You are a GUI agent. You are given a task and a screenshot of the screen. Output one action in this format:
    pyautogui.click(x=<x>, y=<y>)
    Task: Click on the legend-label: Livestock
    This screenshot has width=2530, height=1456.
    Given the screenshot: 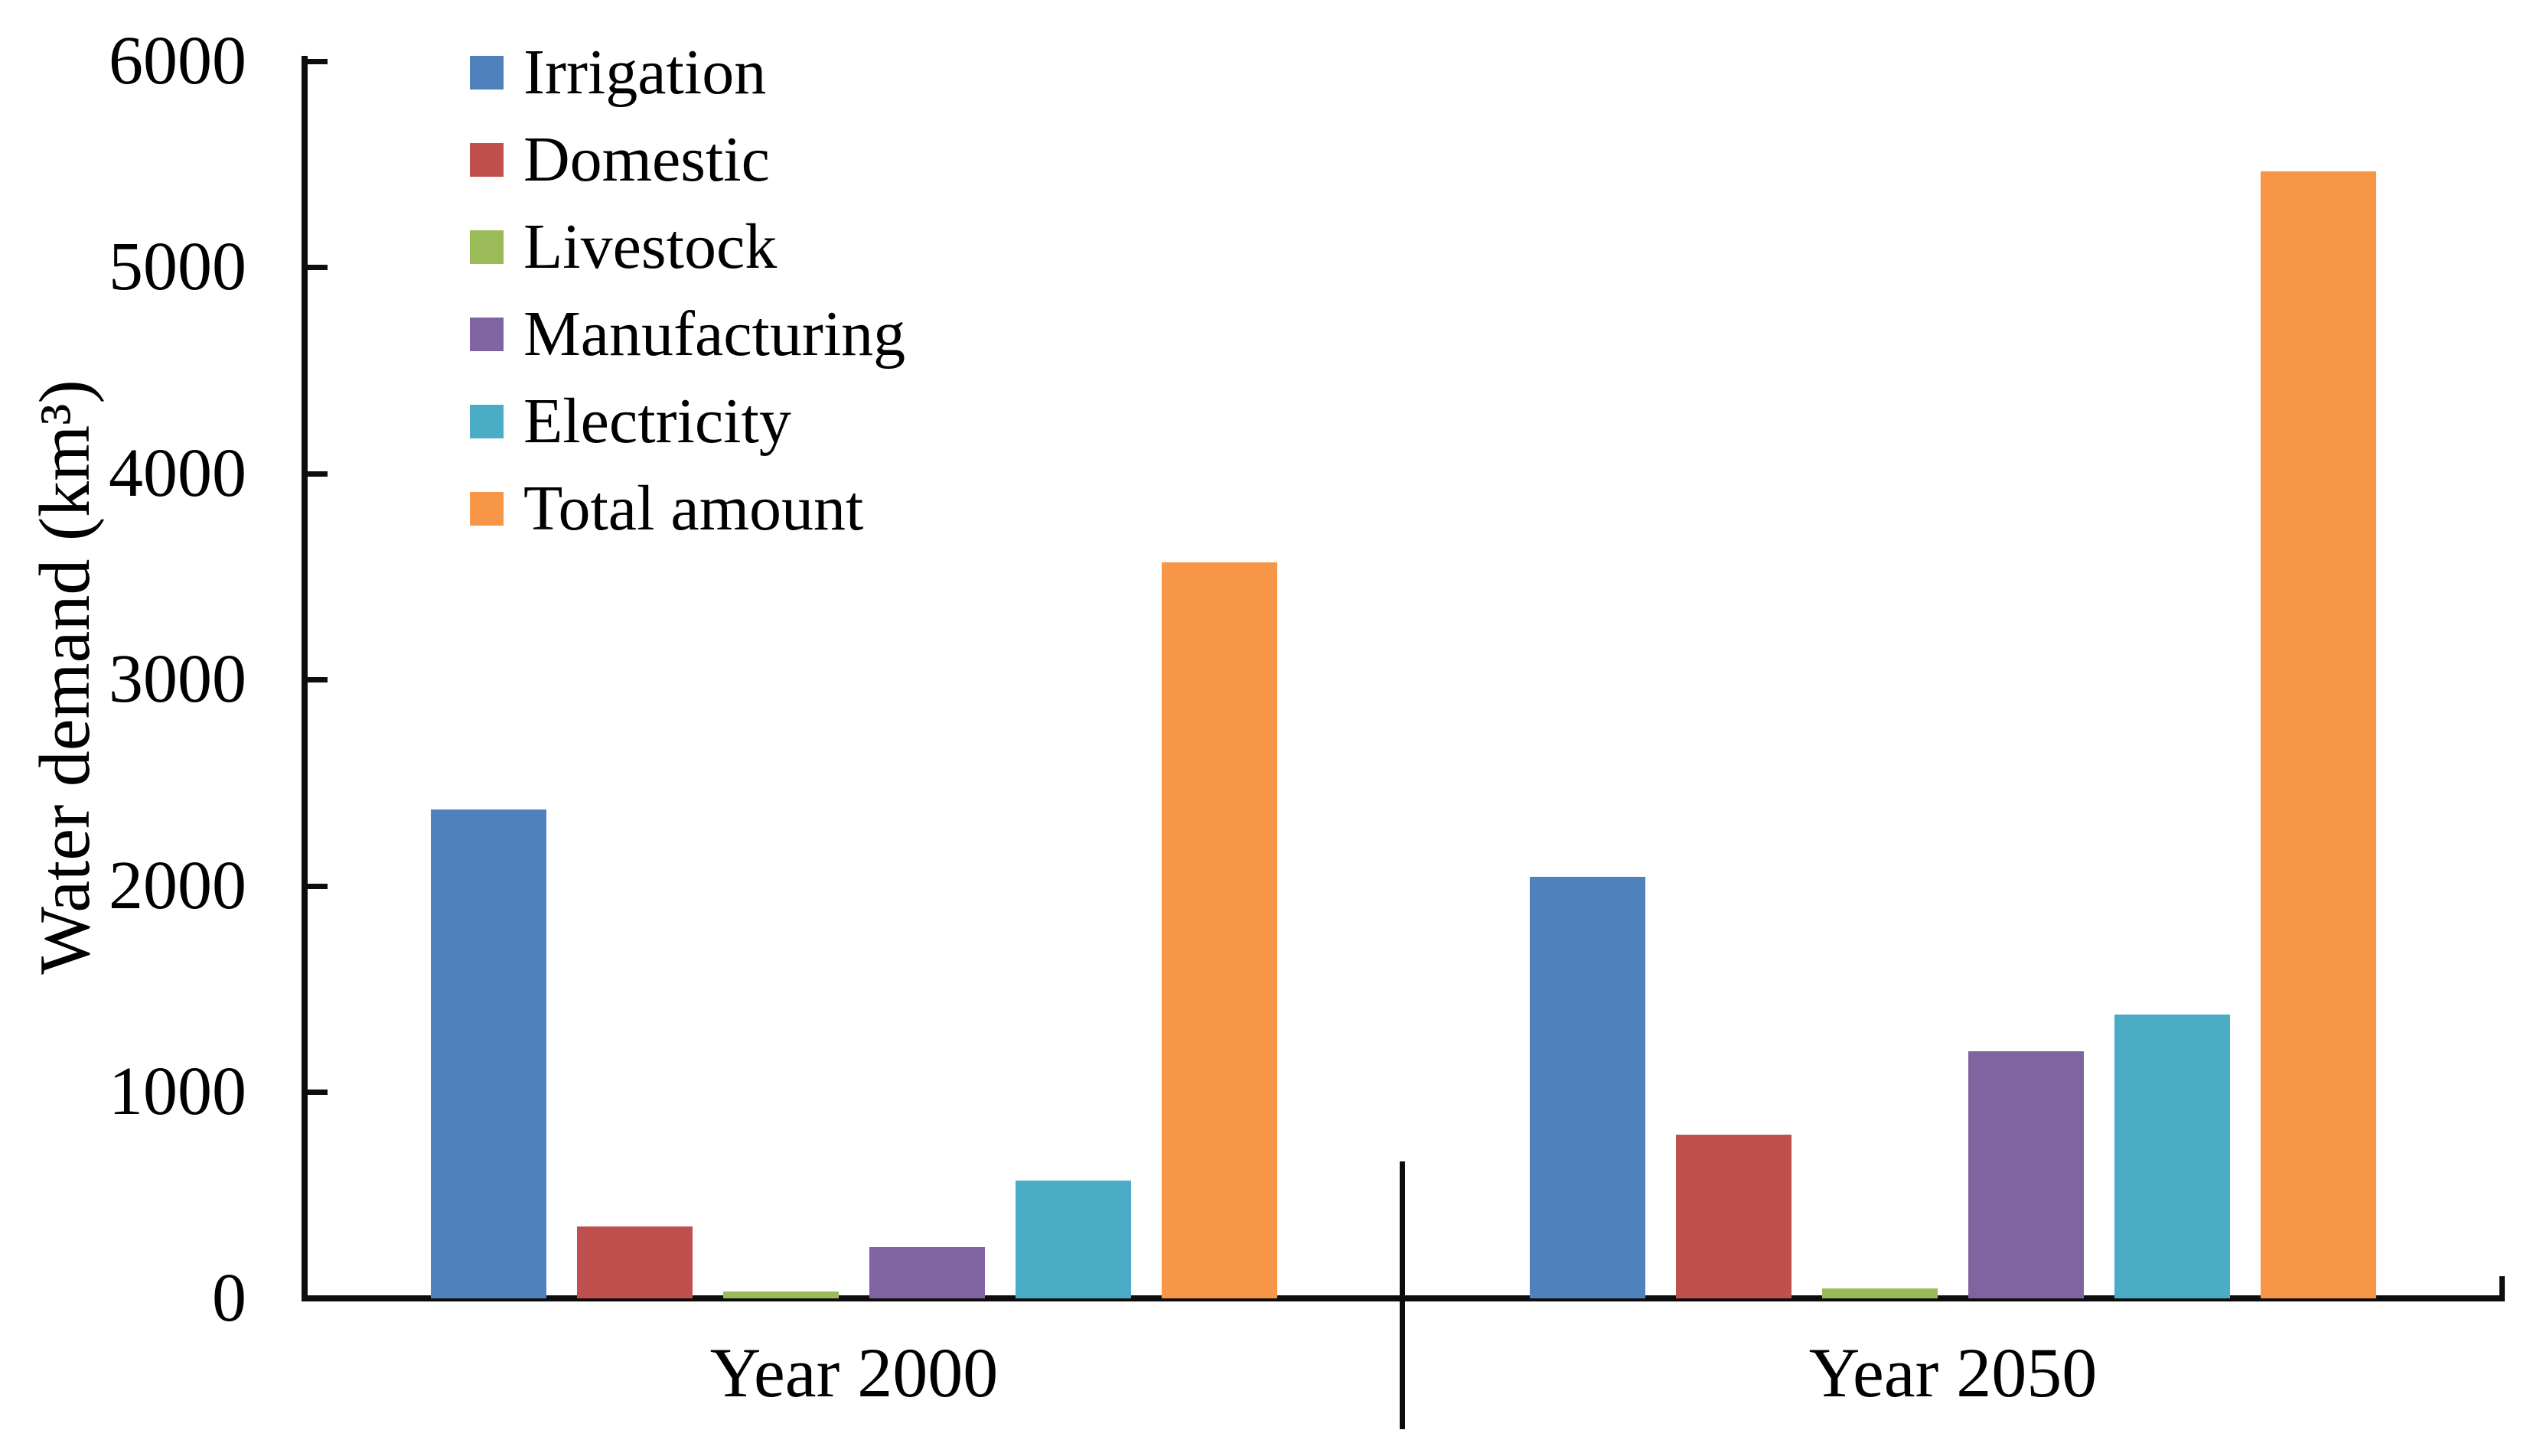 What is the action you would take?
    pyautogui.click(x=650, y=246)
    